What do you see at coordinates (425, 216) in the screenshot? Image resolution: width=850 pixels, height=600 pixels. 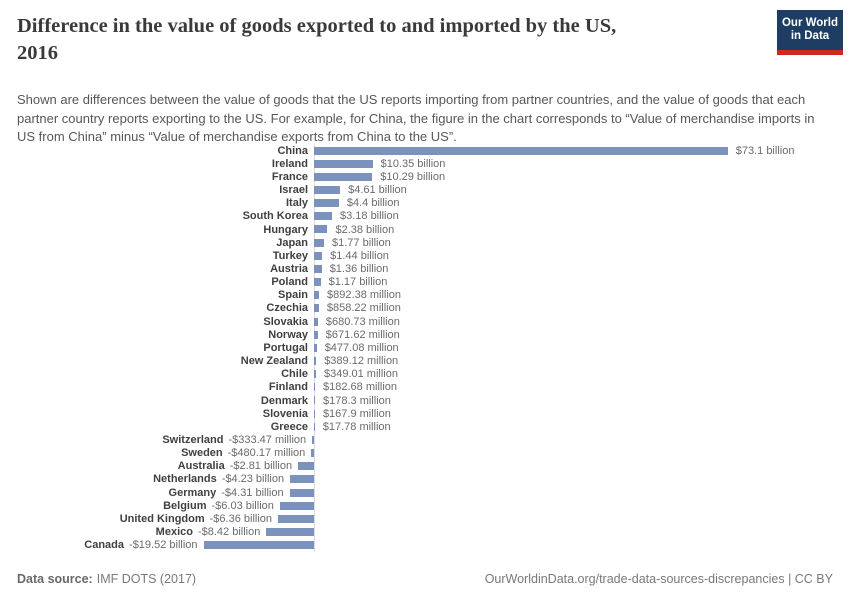 I see `chart-row: South Korea $3.18 billion` at bounding box center [425, 216].